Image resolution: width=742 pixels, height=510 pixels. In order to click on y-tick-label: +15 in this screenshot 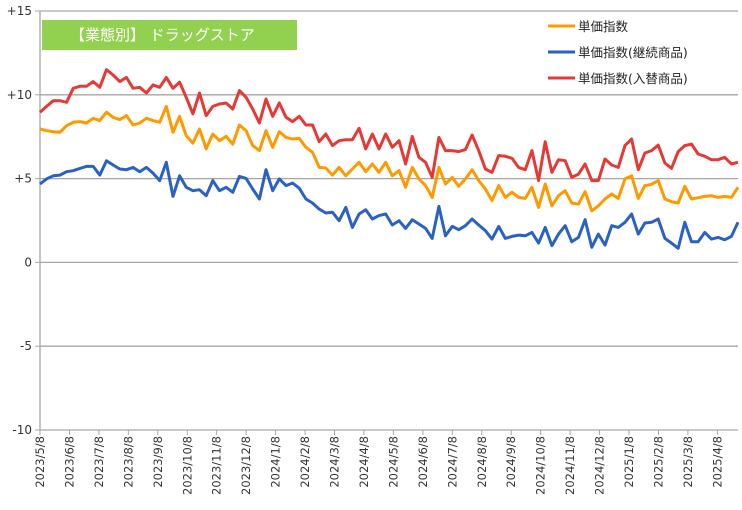, I will do `click(19, 11)`.